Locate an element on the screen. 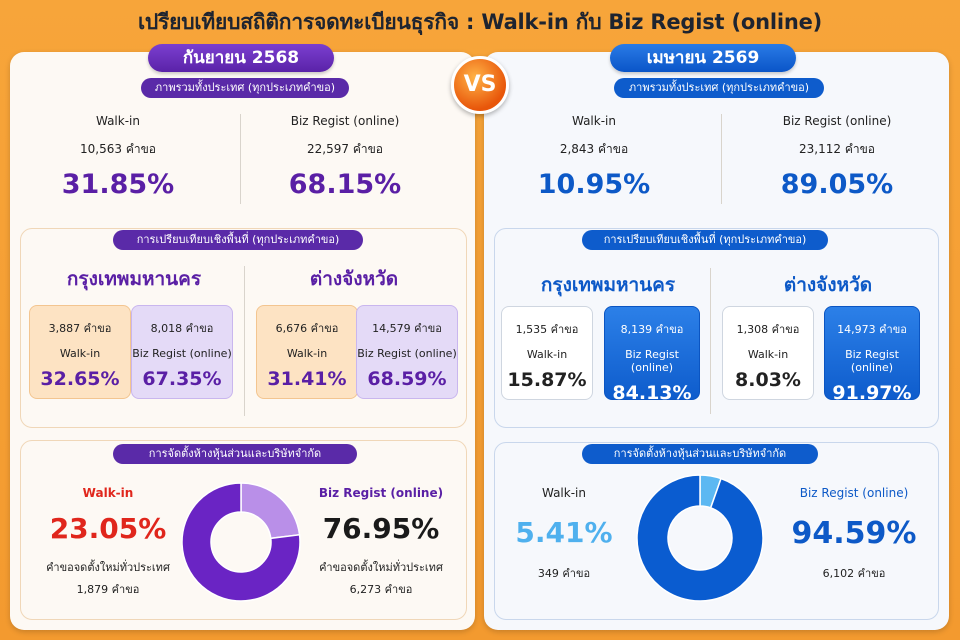 Image resolution: width=960 pixels, height=640 pixels. stat-count: 10,563 is located at coordinates (100, 149).